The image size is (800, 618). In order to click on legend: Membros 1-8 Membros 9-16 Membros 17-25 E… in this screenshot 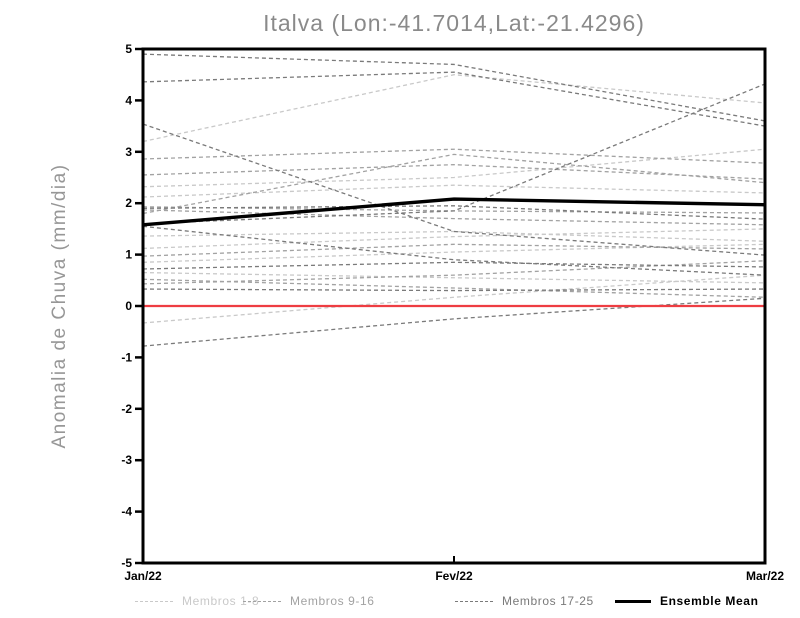, I will do `click(400, 603)`.